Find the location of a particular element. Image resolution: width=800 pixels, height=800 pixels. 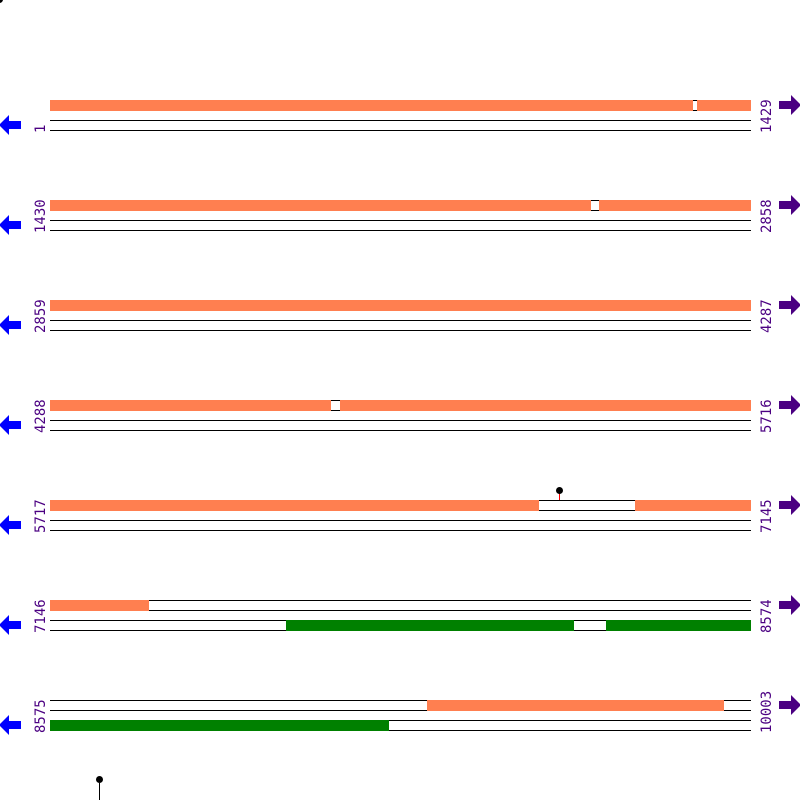

row-start-label: 1 is located at coordinates (41, 128).